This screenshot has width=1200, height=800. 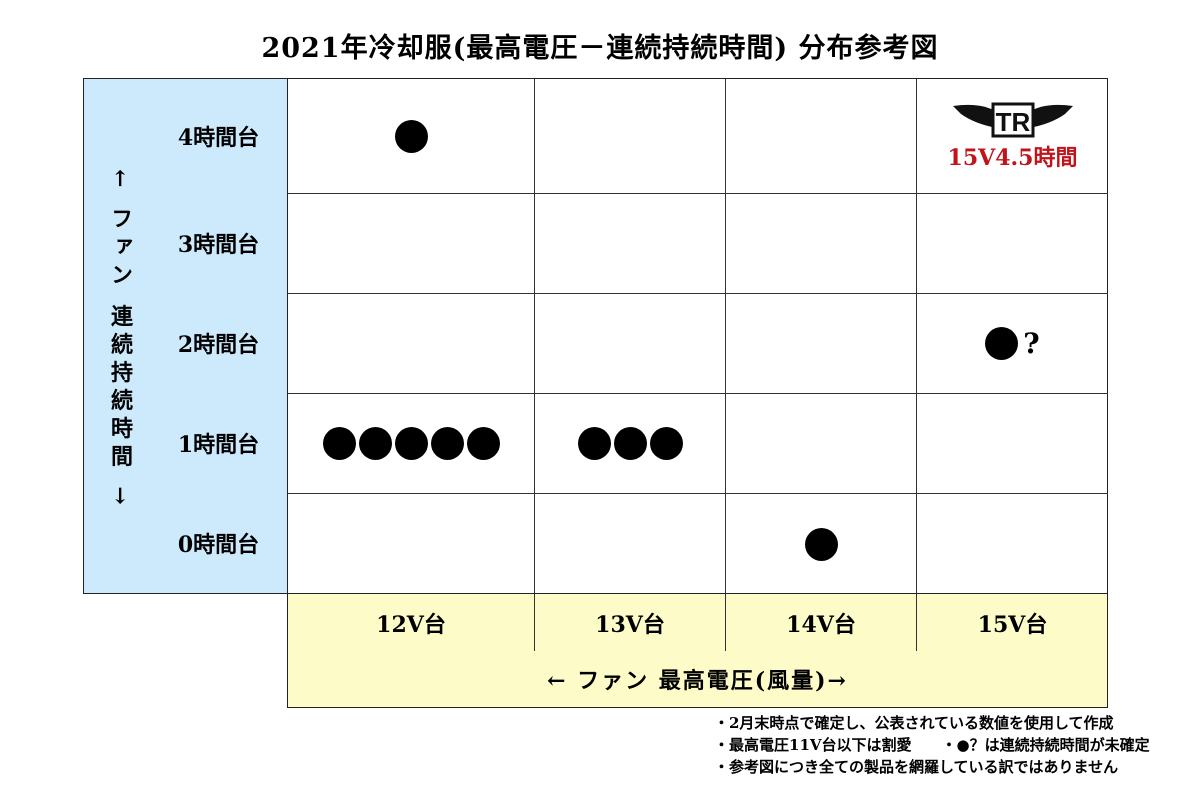 What do you see at coordinates (914, 723) in the screenshot?
I see `note: ・2月末時点で確定し、公表されている数値を使用して作成` at bounding box center [914, 723].